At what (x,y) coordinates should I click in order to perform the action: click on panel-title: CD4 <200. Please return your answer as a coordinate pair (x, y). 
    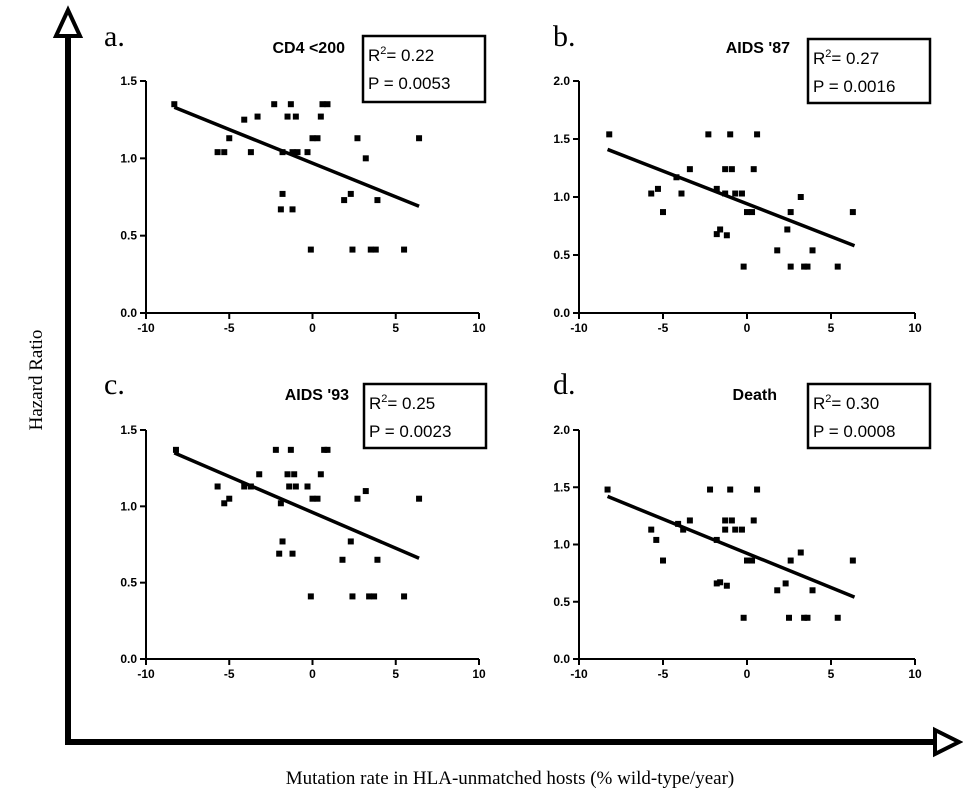
    Looking at the image, I should click on (309, 48).